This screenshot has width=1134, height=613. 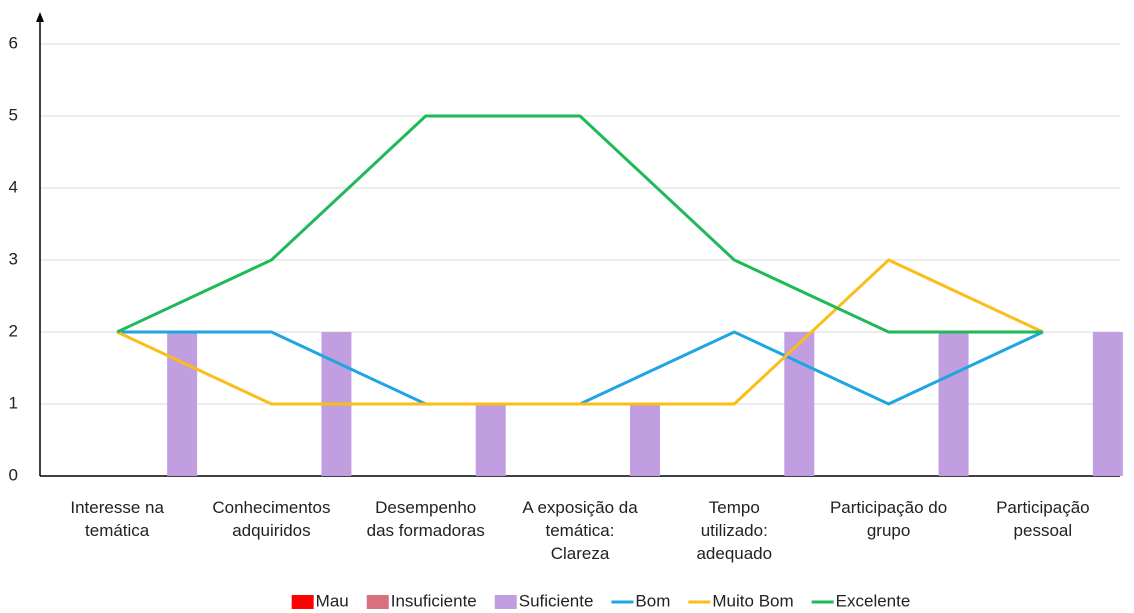 What do you see at coordinates (652, 600) in the screenshot?
I see `legend-label: Bom` at bounding box center [652, 600].